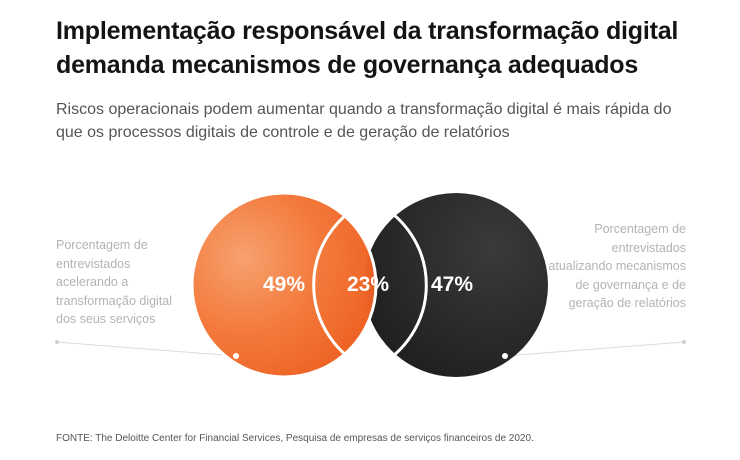 The width and height of the screenshot is (740, 460). I want to click on left-connector-line, so click(146, 349).